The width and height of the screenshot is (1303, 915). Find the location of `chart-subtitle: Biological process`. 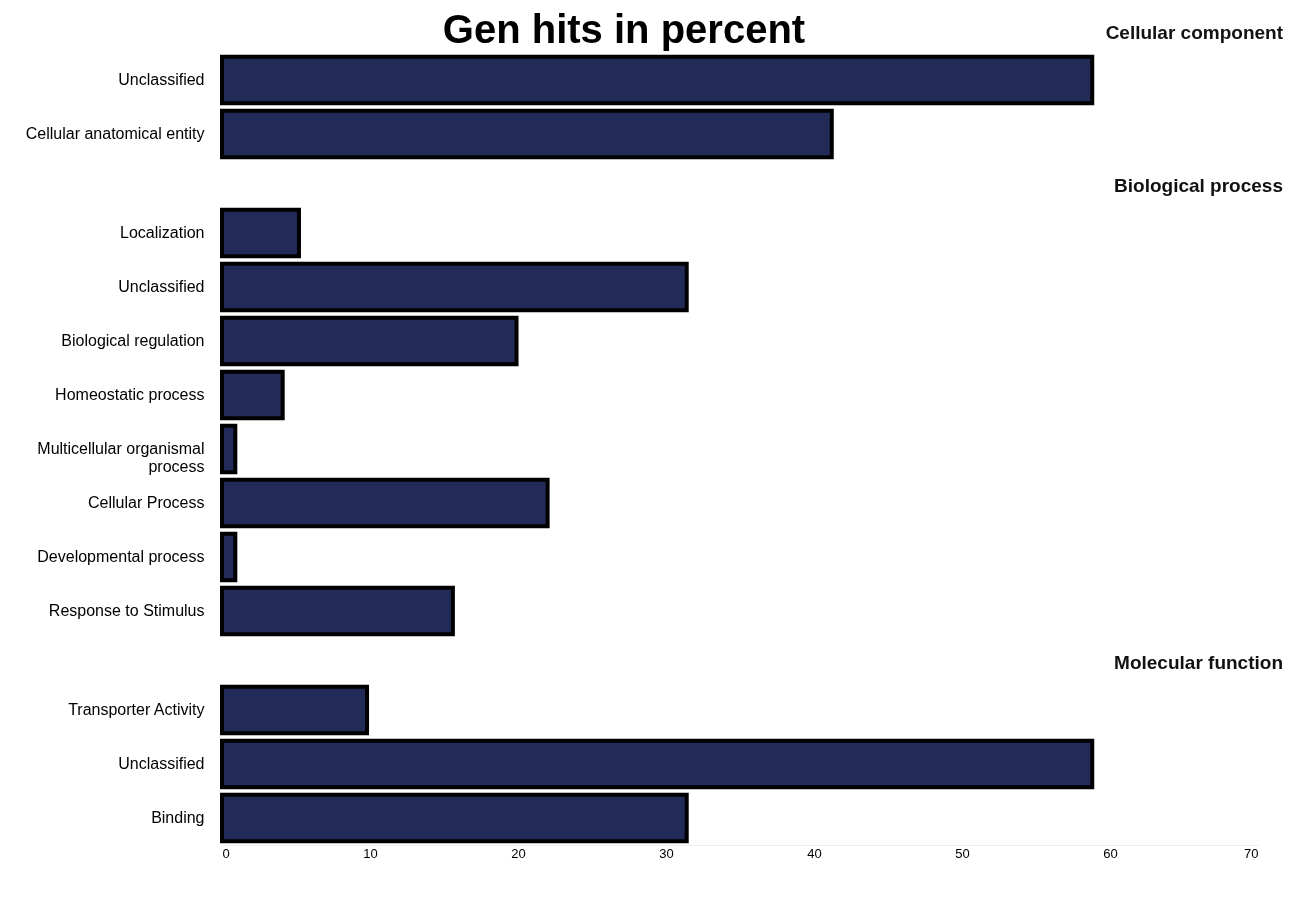

chart-subtitle: Biological process is located at coordinates (1198, 185).